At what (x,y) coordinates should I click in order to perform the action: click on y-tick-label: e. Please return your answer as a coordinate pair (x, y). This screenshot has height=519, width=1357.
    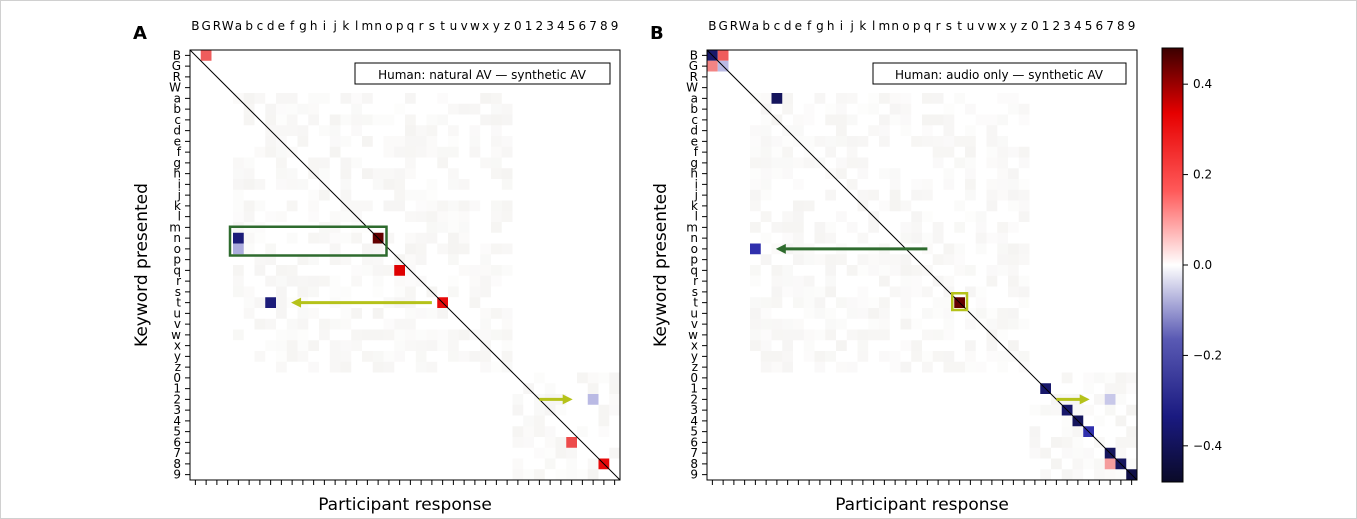
    Looking at the image, I should click on (694, 141).